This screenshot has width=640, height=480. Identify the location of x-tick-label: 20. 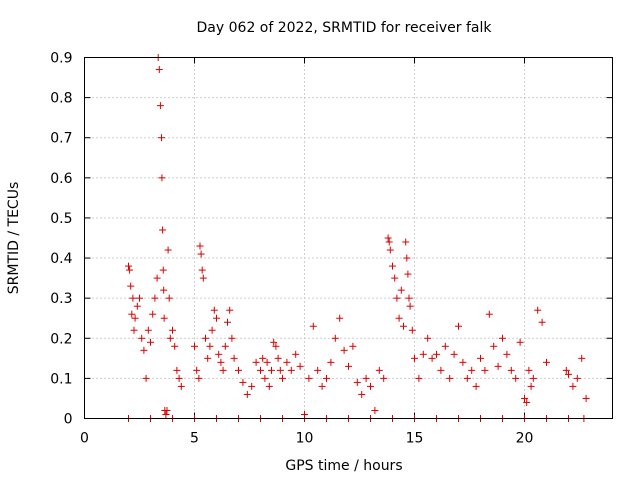
(525, 439).